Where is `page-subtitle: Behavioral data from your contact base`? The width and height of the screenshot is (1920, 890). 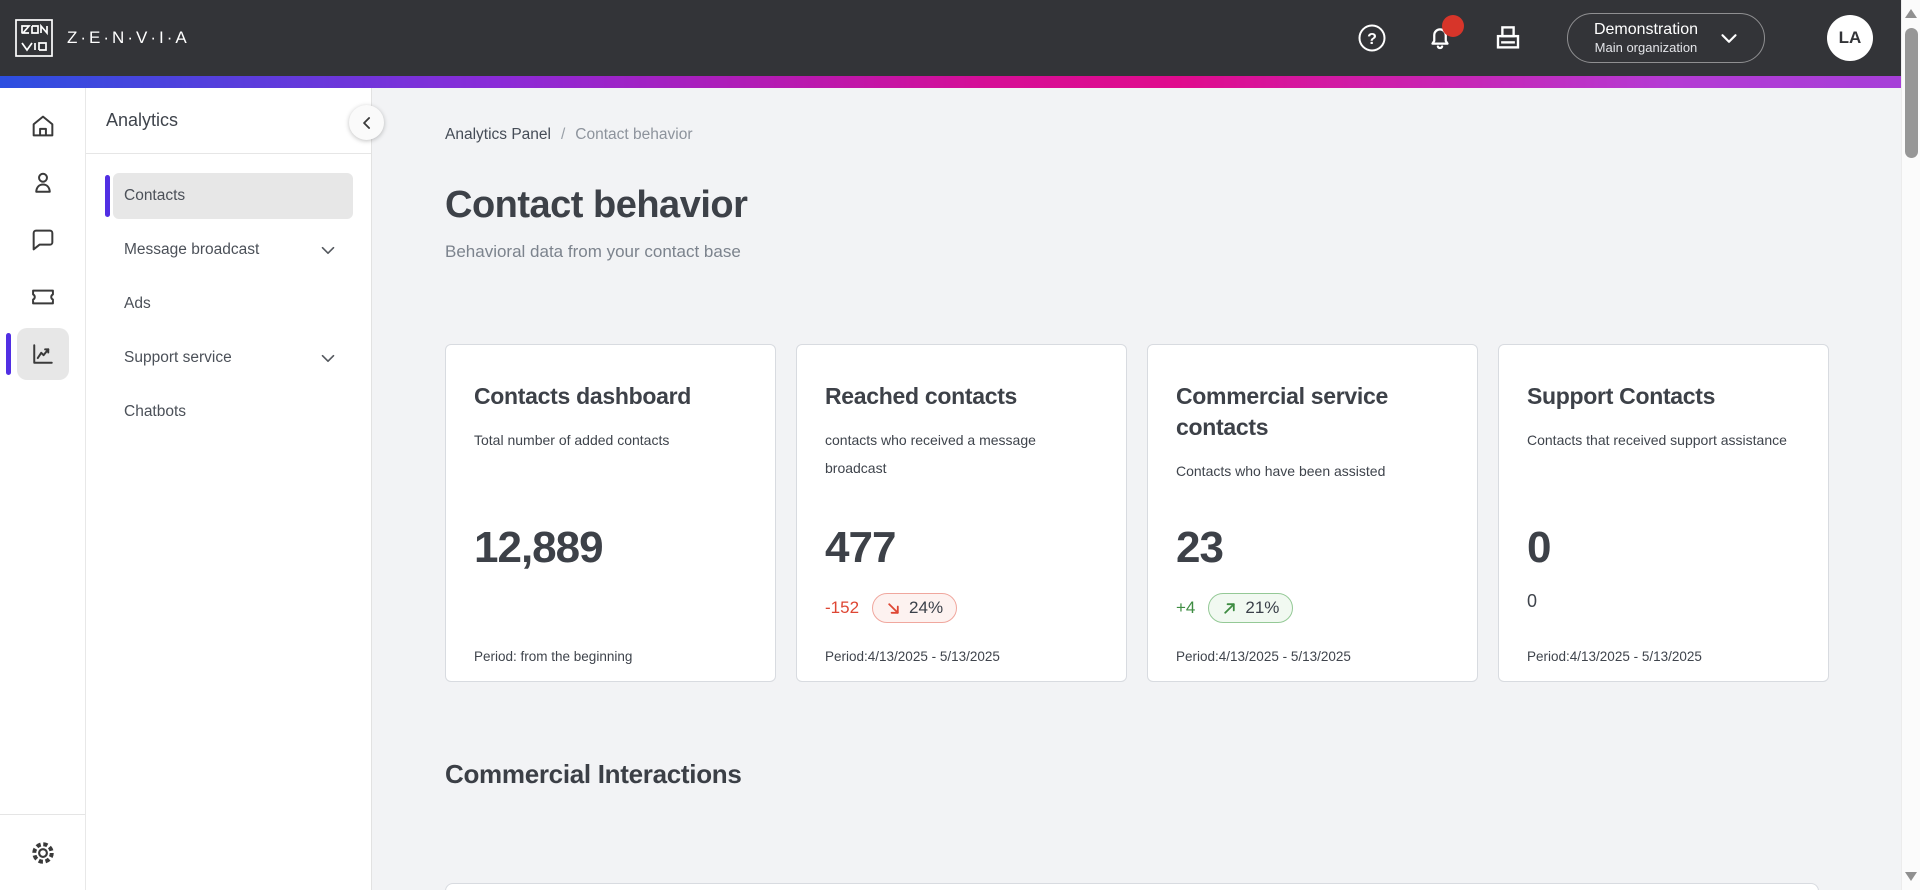 page-subtitle: Behavioral data from your contact base is located at coordinates (593, 251).